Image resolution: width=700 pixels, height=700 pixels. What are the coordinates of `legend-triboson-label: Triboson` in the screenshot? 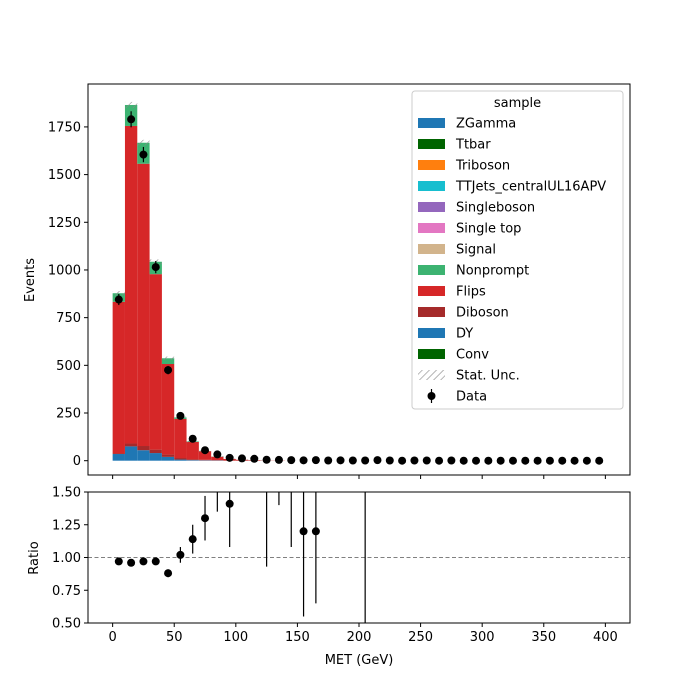 It's located at (482, 166).